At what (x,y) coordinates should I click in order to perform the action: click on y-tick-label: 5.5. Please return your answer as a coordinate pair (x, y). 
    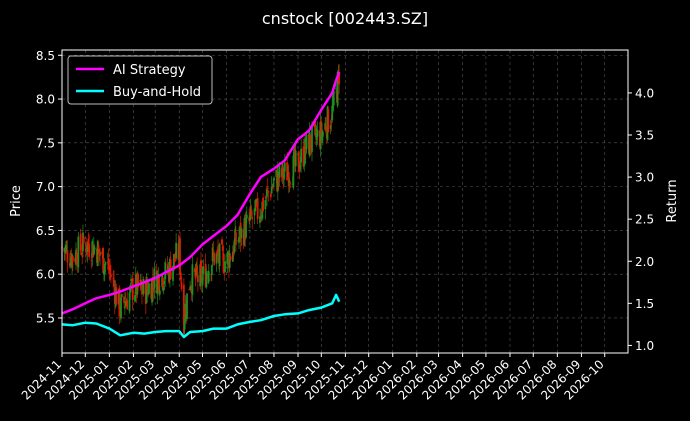
    Looking at the image, I should click on (45, 318).